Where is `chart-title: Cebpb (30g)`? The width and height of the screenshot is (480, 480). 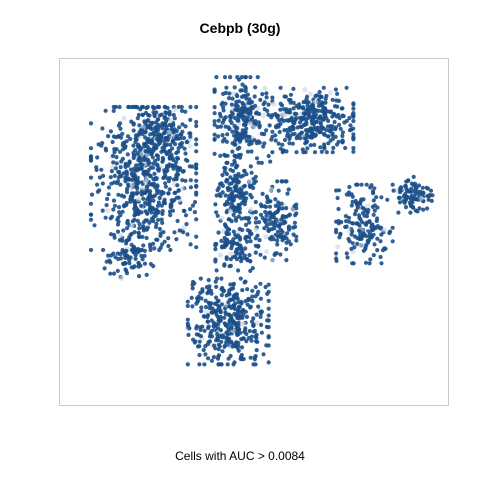
chart-title: Cebpb (30g) is located at coordinates (240, 28).